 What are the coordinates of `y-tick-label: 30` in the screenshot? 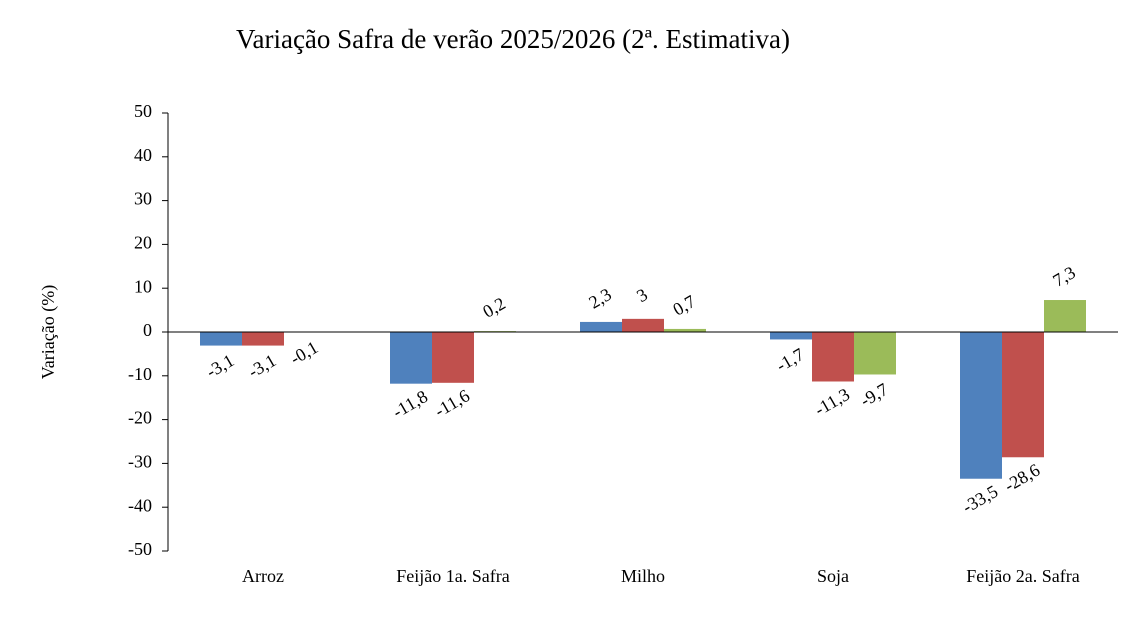 It's located at (143, 199).